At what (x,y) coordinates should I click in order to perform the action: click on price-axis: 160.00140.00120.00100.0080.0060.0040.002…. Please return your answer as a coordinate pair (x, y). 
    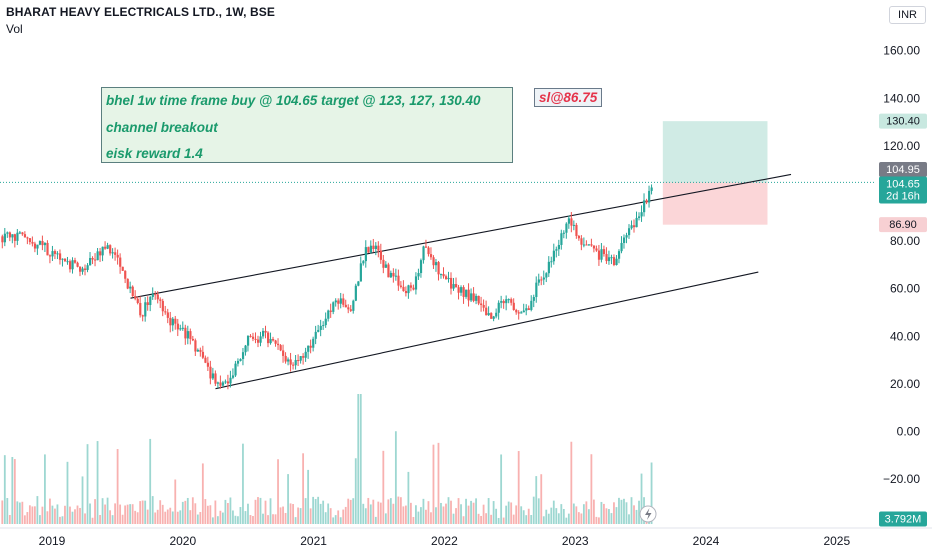
    Looking at the image, I should click on (901, 265).